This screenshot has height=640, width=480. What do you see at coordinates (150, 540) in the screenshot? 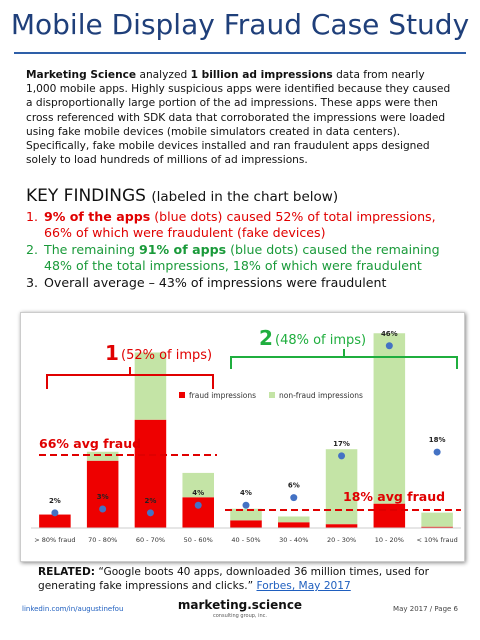
I see `x-tick-label: 60 - 70%` at bounding box center [150, 540].